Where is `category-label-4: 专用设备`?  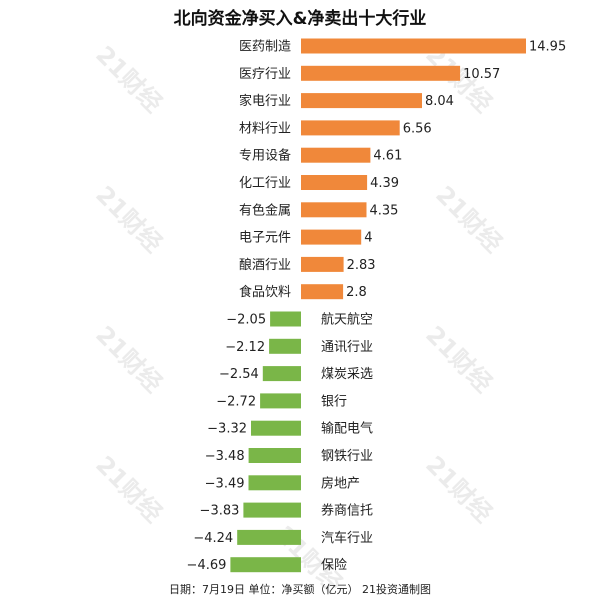
category-label-4: 专用设备 is located at coordinates (265, 156).